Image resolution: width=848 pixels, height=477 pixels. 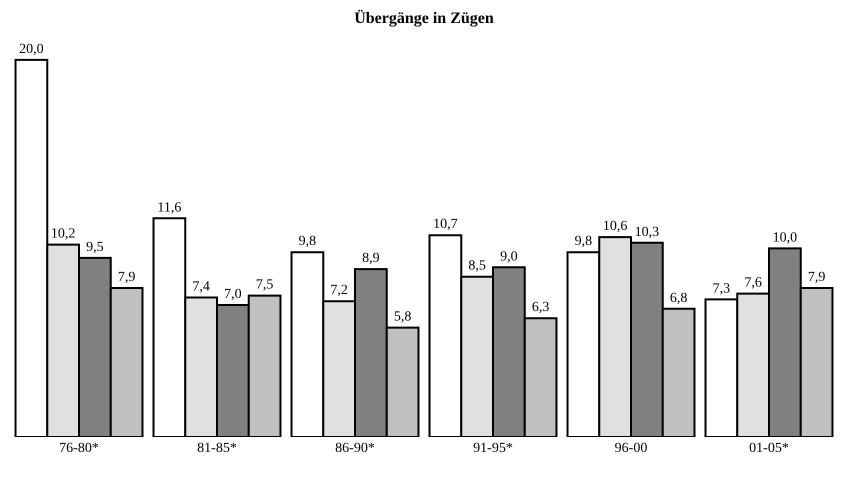 What do you see at coordinates (631, 448) in the screenshot?
I see `x-tick-label: 96-00` at bounding box center [631, 448].